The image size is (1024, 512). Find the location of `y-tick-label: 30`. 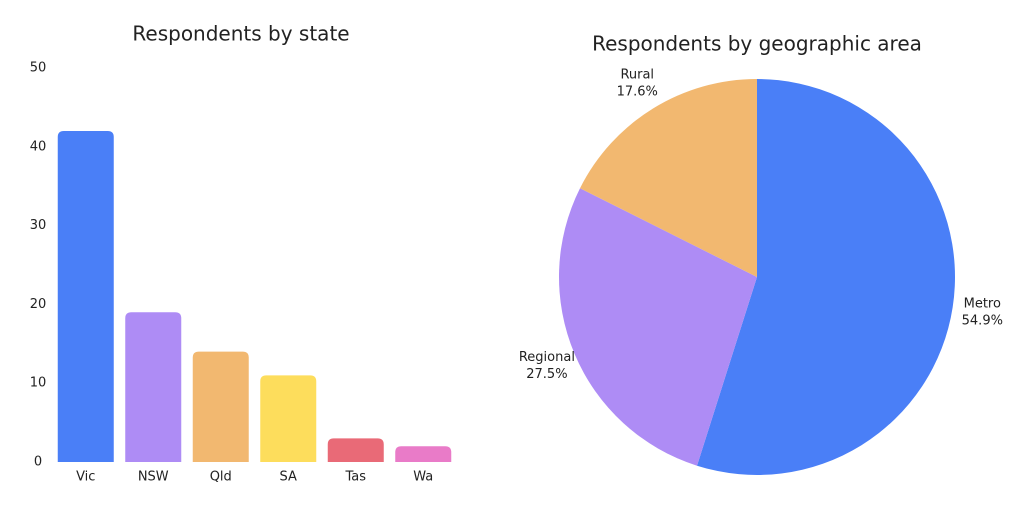

y-tick-label: 30 is located at coordinates (38, 225).